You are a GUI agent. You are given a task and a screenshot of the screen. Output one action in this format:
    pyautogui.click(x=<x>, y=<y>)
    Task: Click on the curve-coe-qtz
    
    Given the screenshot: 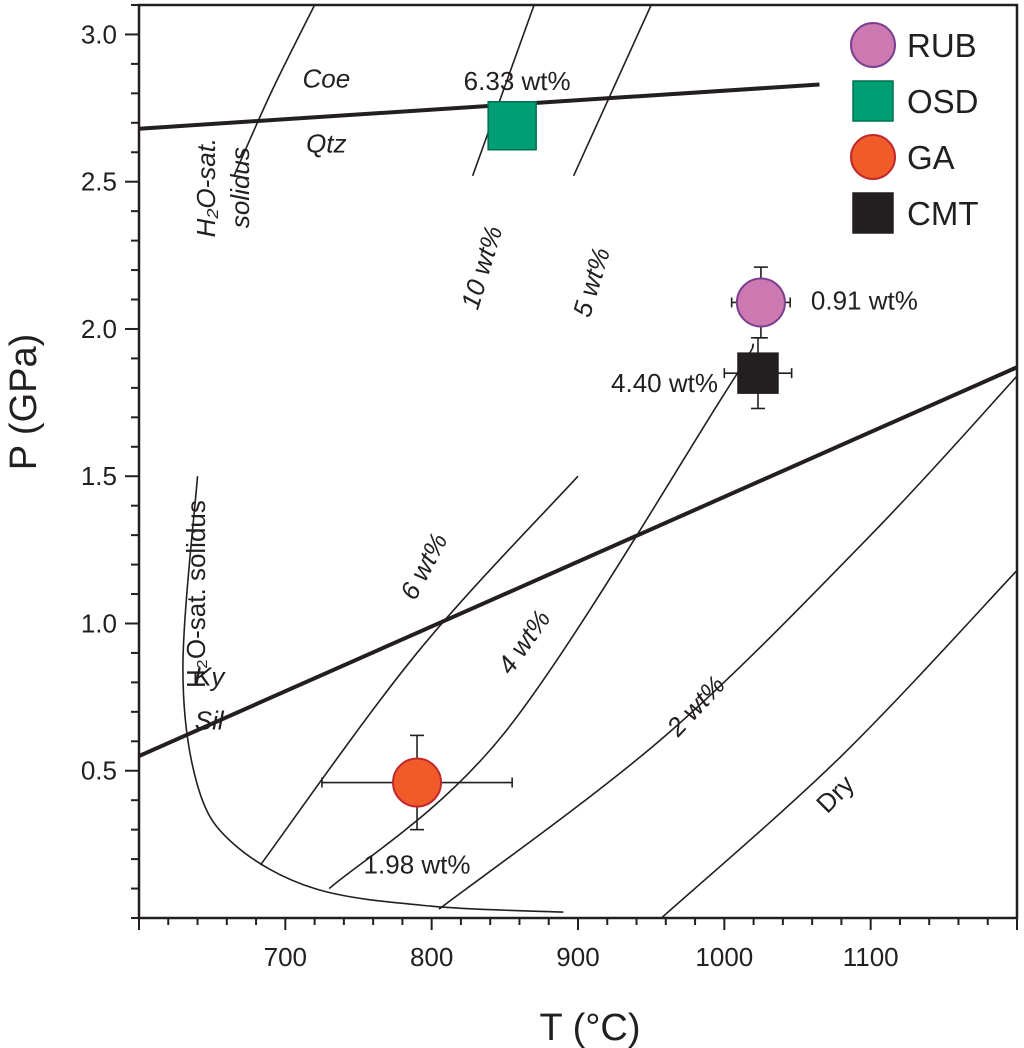 What is the action you would take?
    pyautogui.click(x=479, y=106)
    